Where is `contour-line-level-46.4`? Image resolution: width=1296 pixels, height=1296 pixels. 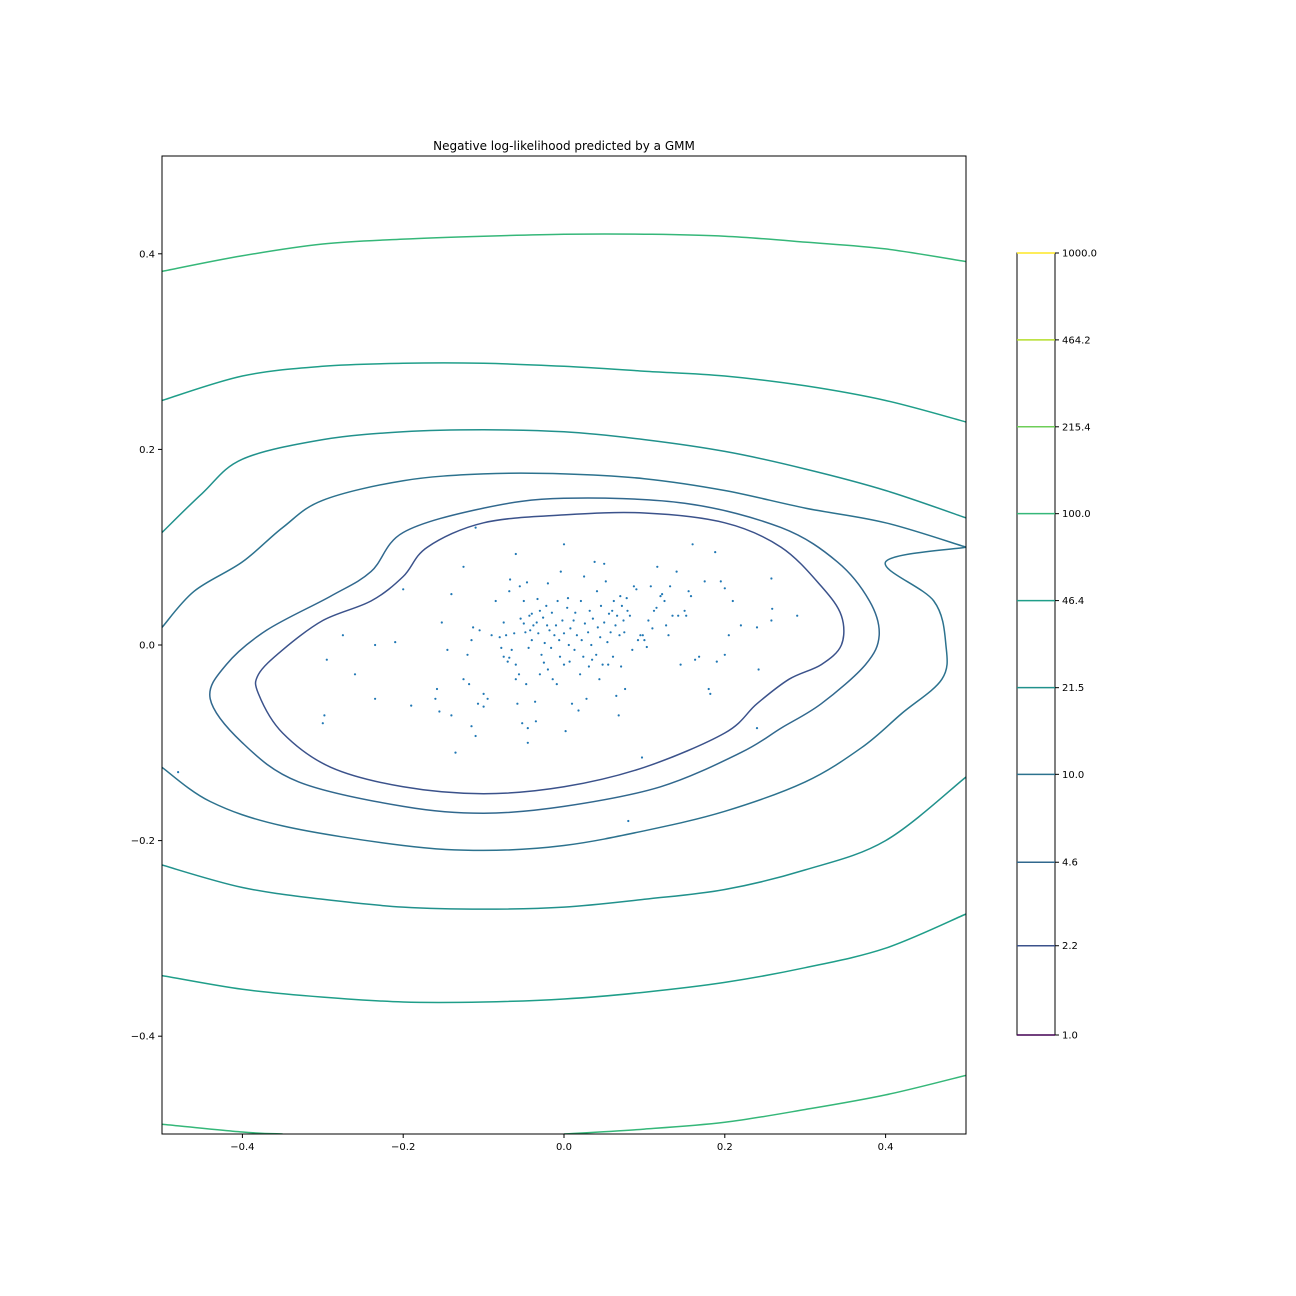 contour-line-level-46.4 is located at coordinates (564, 958).